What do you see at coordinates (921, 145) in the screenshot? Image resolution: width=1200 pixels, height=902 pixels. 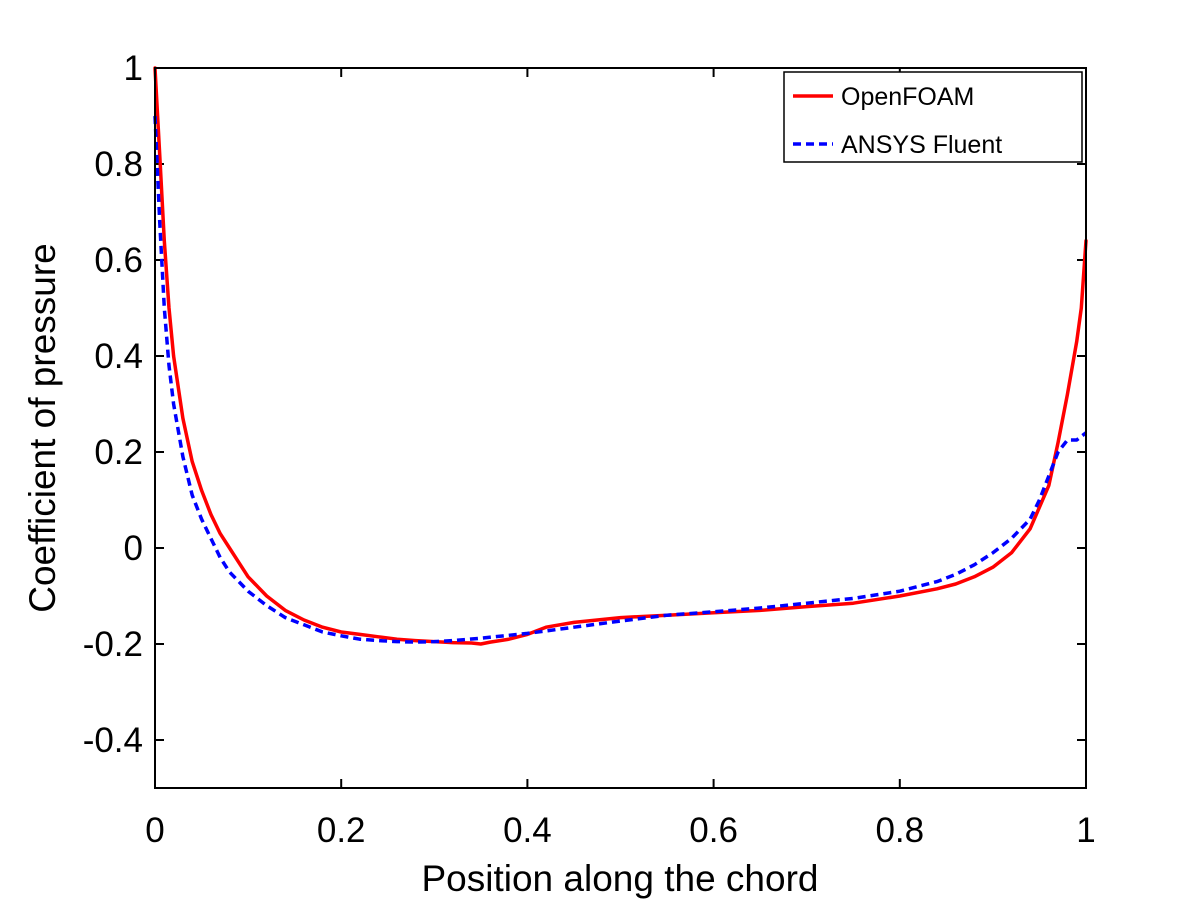 I see `legend-label-ansys-fluent: ANSYS Fluent` at bounding box center [921, 145].